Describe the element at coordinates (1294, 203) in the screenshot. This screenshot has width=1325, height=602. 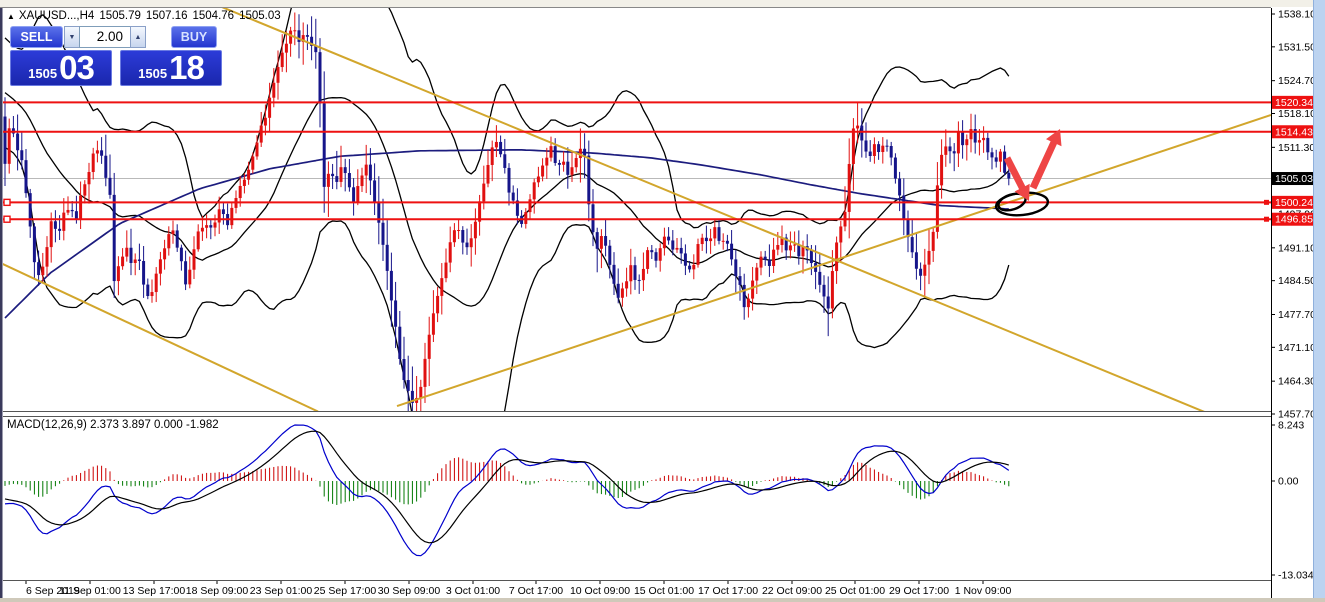
I see `svg-text: 1500.24` at that location.